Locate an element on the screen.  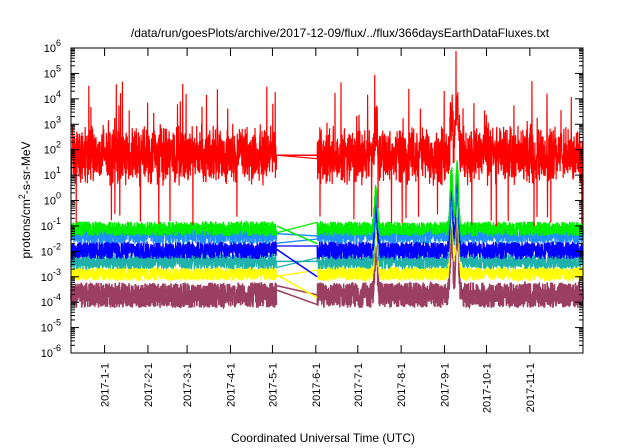
x-tick-label: 2017-5-1 is located at coordinates (273, 385).